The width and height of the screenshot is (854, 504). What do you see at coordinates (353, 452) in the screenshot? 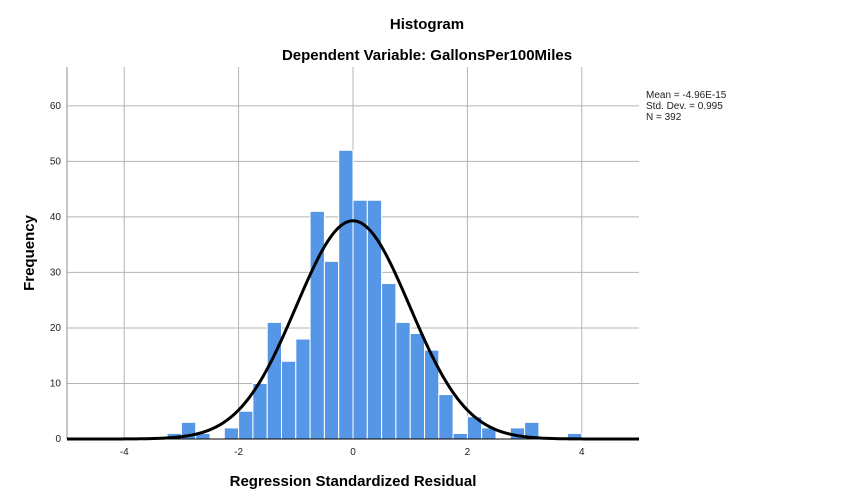
I see `x-tick-label: 0` at bounding box center [353, 452].